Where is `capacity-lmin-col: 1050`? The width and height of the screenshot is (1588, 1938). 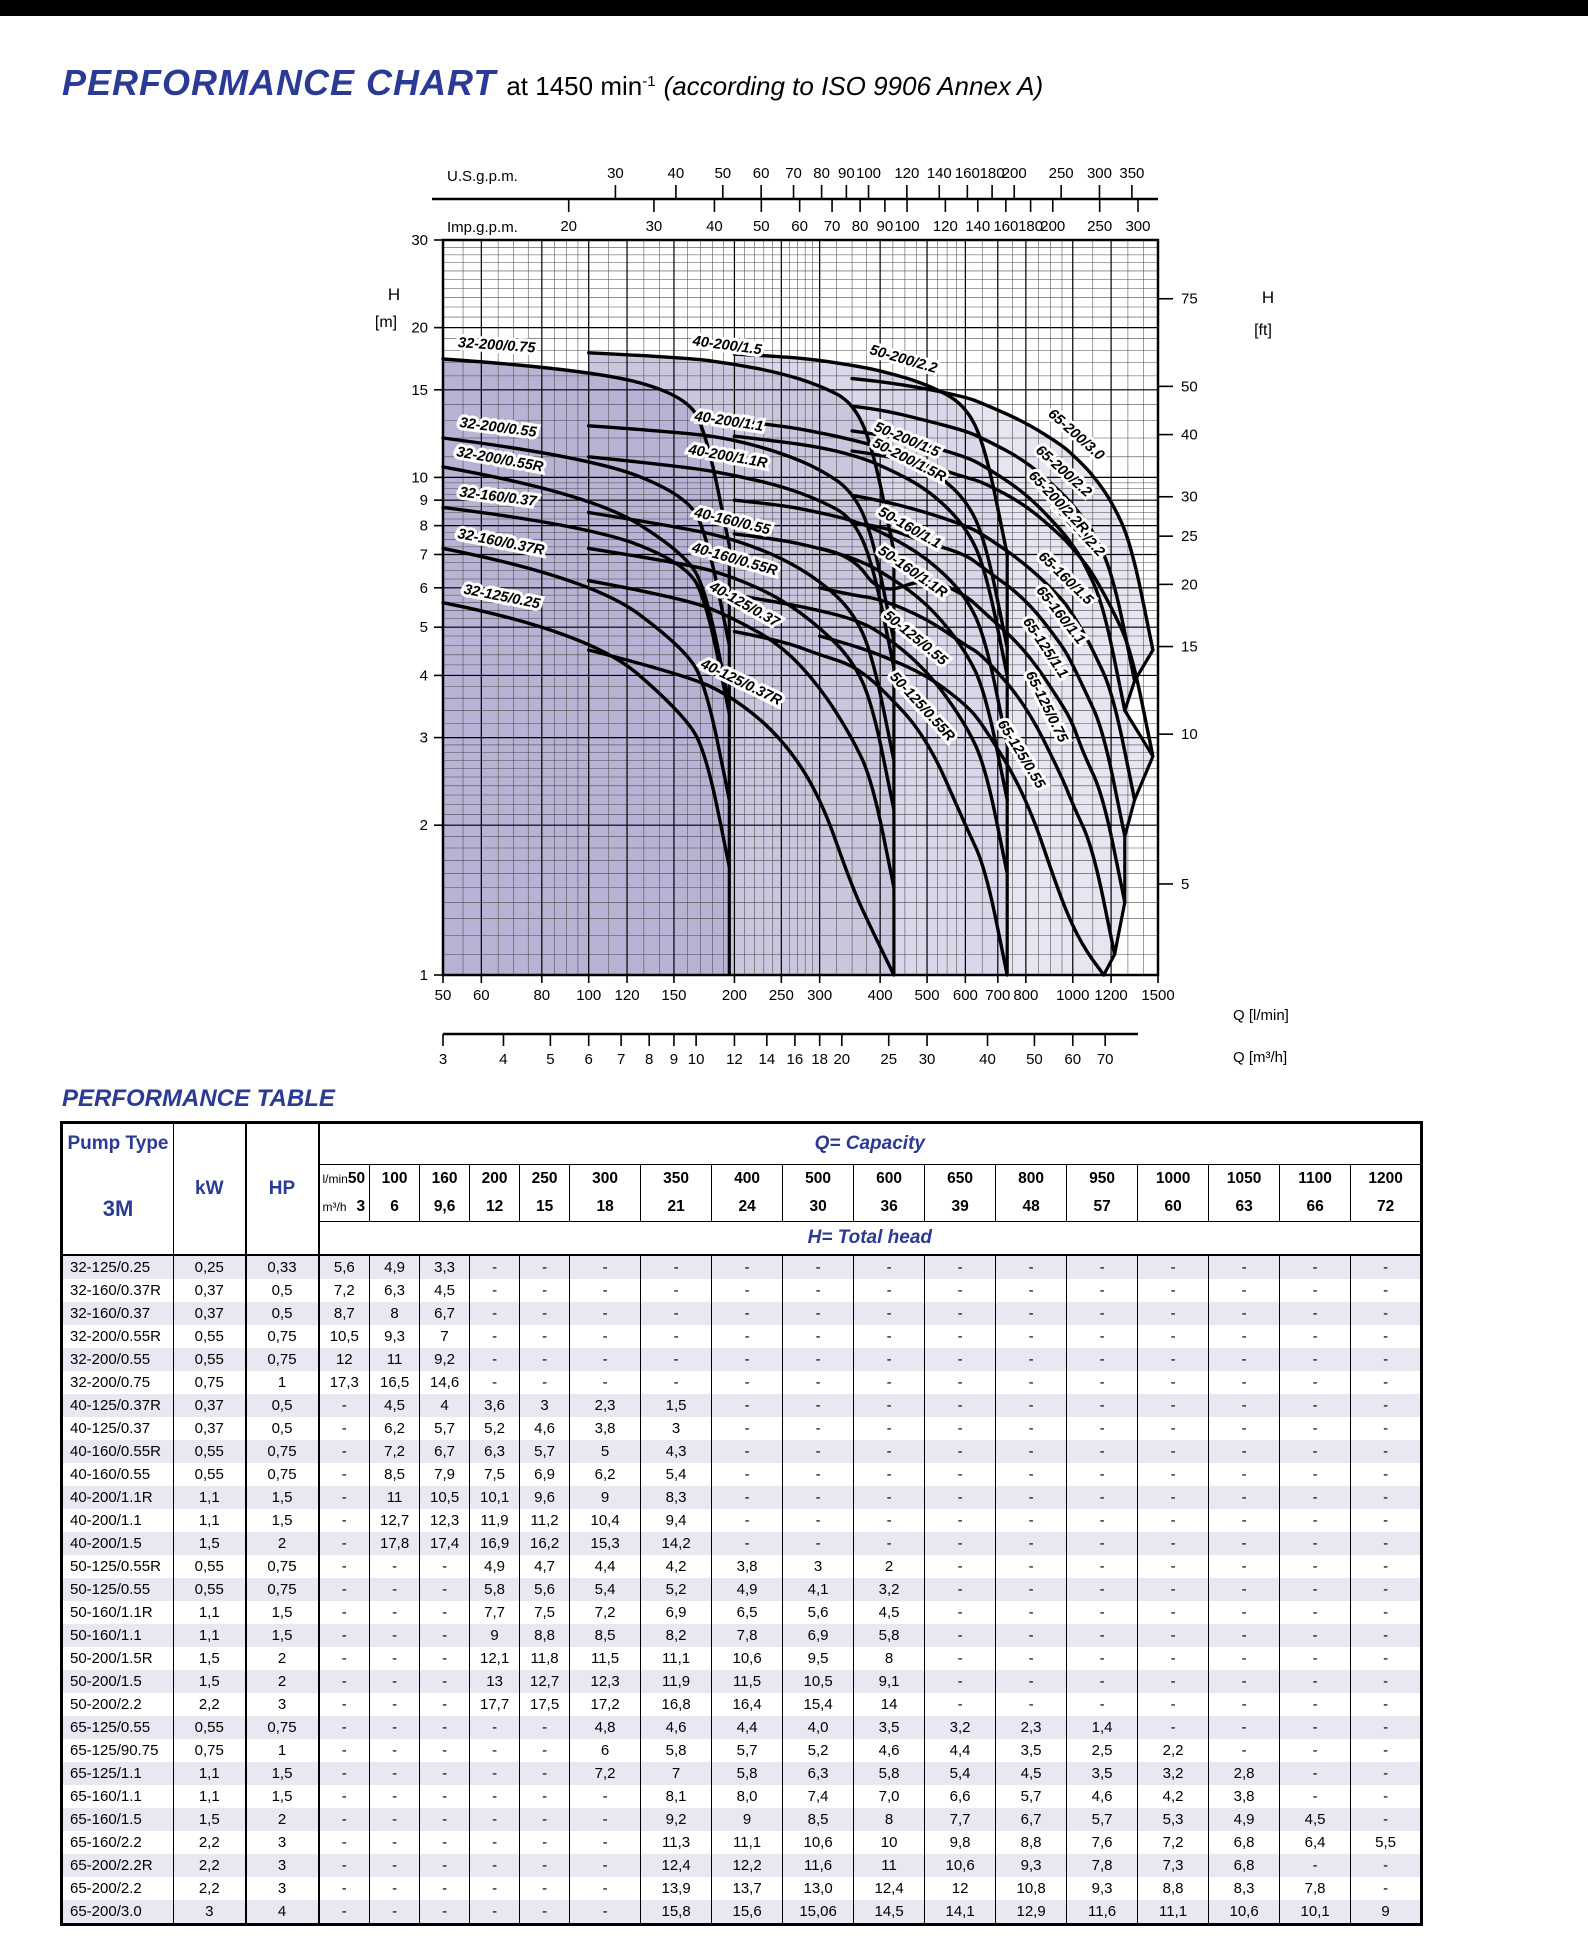 capacity-lmin-col: 1050 is located at coordinates (1244, 1178).